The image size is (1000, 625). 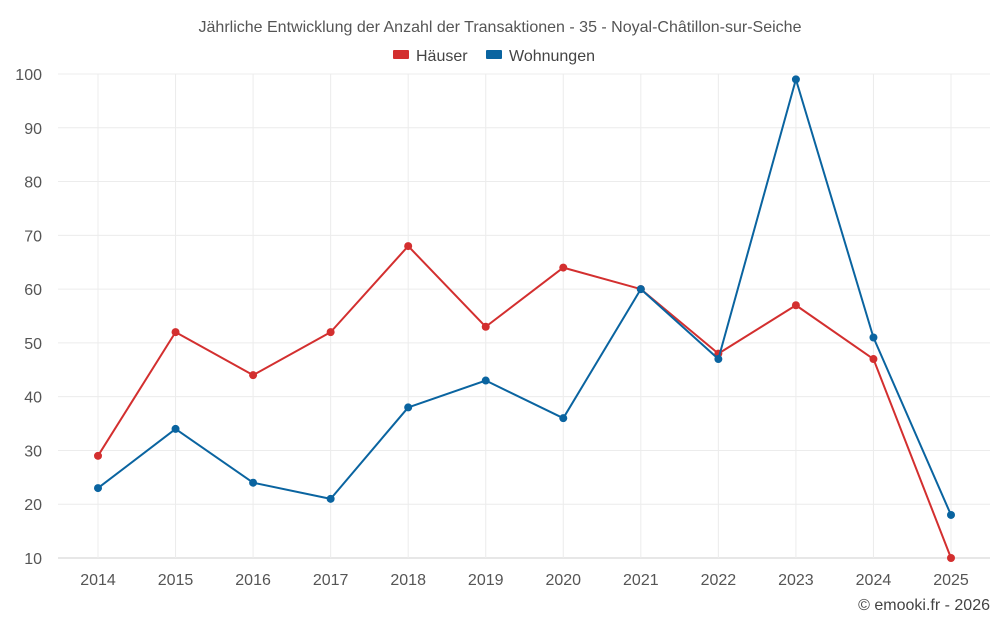 What do you see at coordinates (796, 580) in the screenshot?
I see `x-tick-label: 2023` at bounding box center [796, 580].